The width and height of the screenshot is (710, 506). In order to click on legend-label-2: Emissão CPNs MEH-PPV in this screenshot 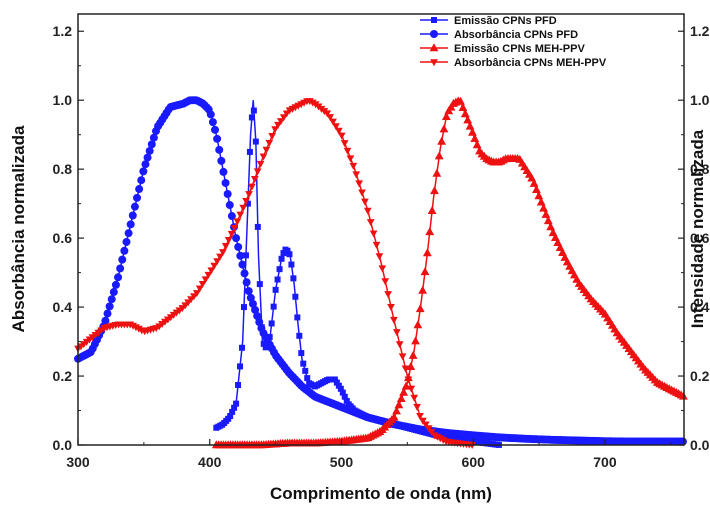, I will do `click(519, 49)`.